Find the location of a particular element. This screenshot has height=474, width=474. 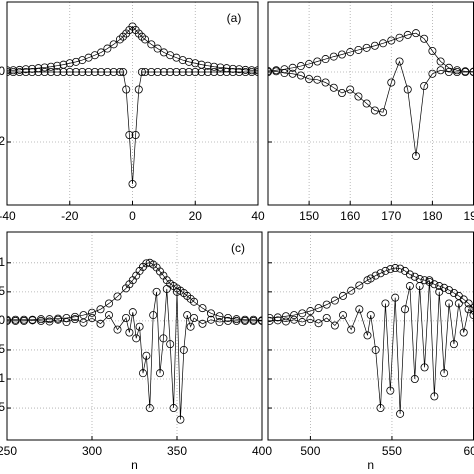

y-tick-label: 0.5 is located at coordinates (2, 291).